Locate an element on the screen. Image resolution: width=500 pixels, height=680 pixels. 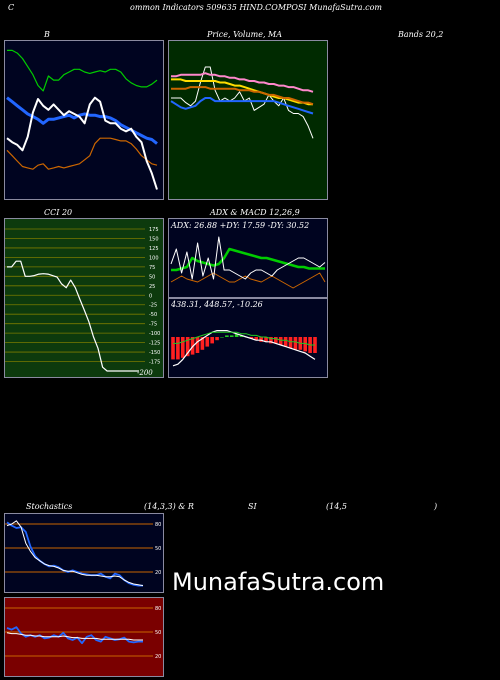
adx-minus_di-line is located at coordinates (248, 258).